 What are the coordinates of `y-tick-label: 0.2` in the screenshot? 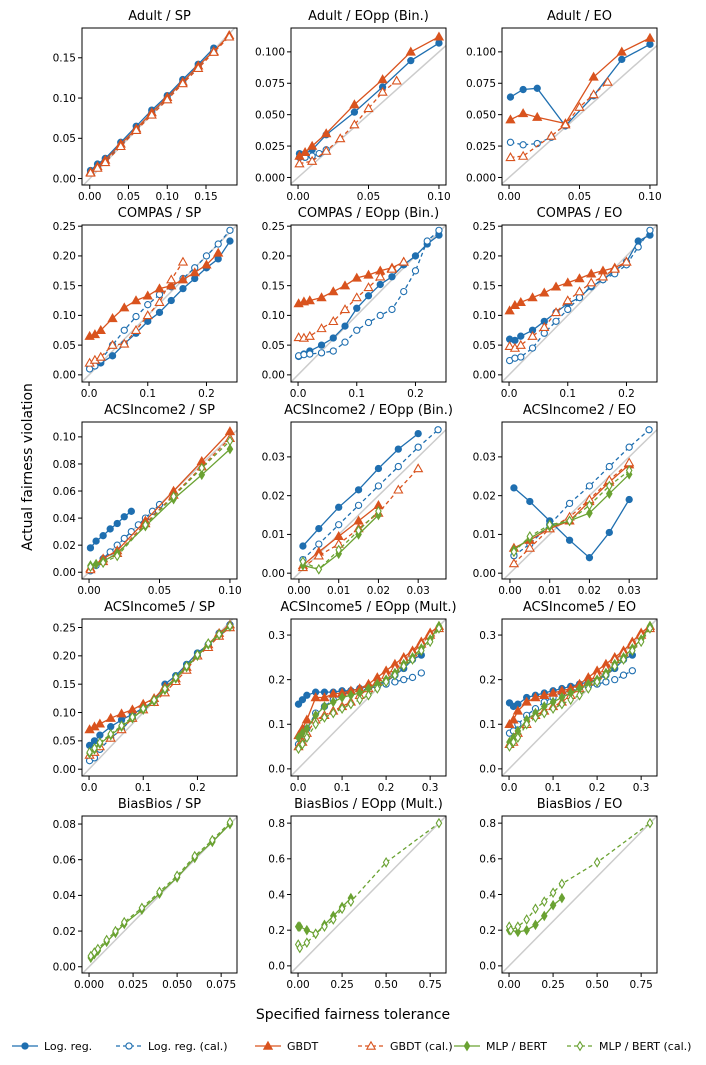 It's located at (487, 680).